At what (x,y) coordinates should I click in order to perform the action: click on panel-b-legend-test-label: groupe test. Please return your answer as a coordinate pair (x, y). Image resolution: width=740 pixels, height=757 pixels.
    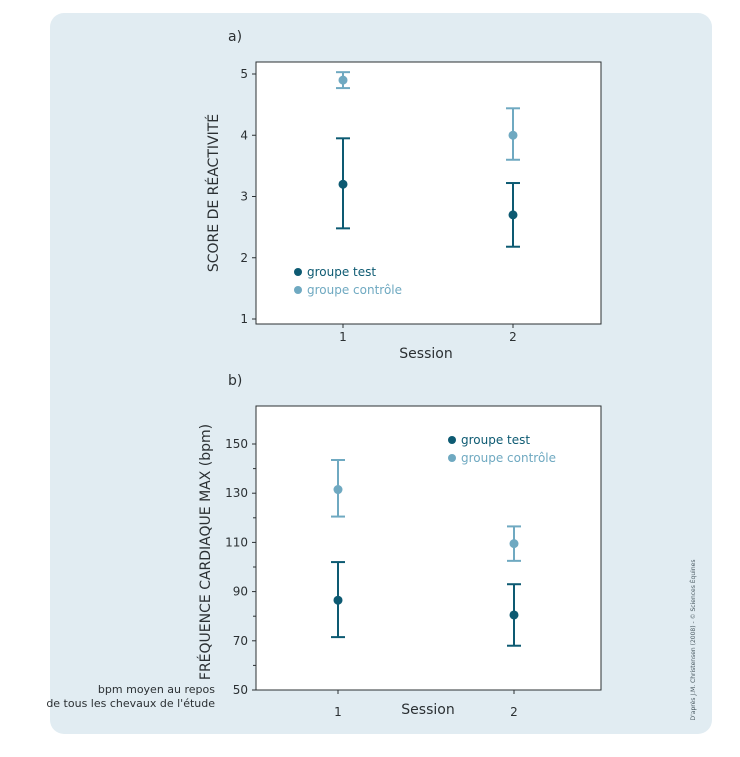
    Looking at the image, I should click on (495, 440).